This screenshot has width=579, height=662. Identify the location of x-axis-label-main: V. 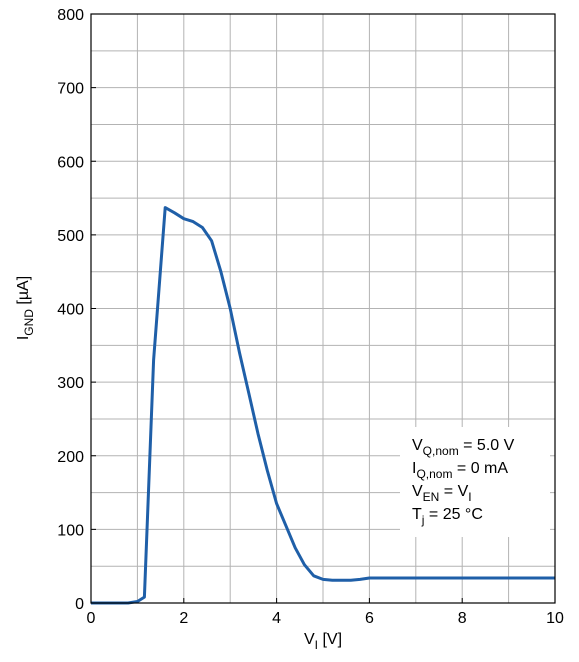
(309, 639).